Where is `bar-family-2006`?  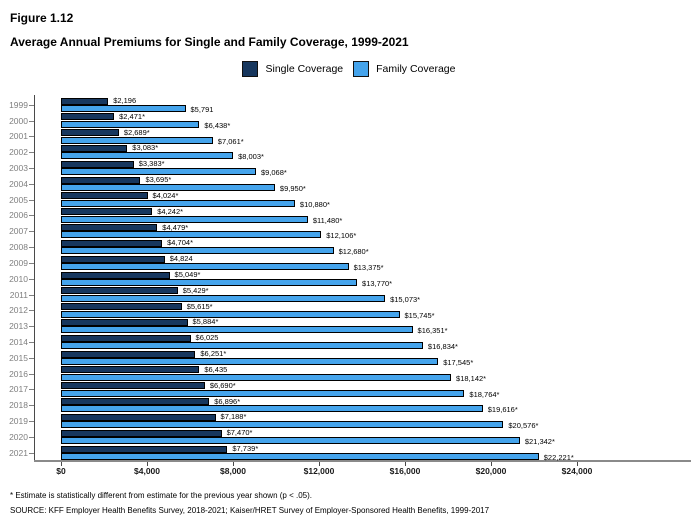
bar-family-2006 is located at coordinates (184, 219).